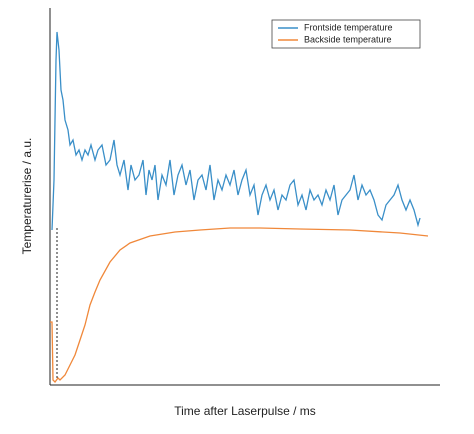 This screenshot has height=434, width=474. I want to click on legend-label: Frontside temperature, so click(348, 27).